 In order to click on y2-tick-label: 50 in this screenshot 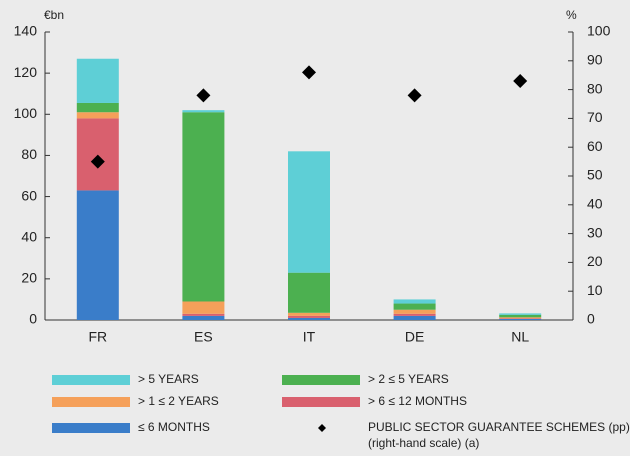, I will do `click(595, 175)`.